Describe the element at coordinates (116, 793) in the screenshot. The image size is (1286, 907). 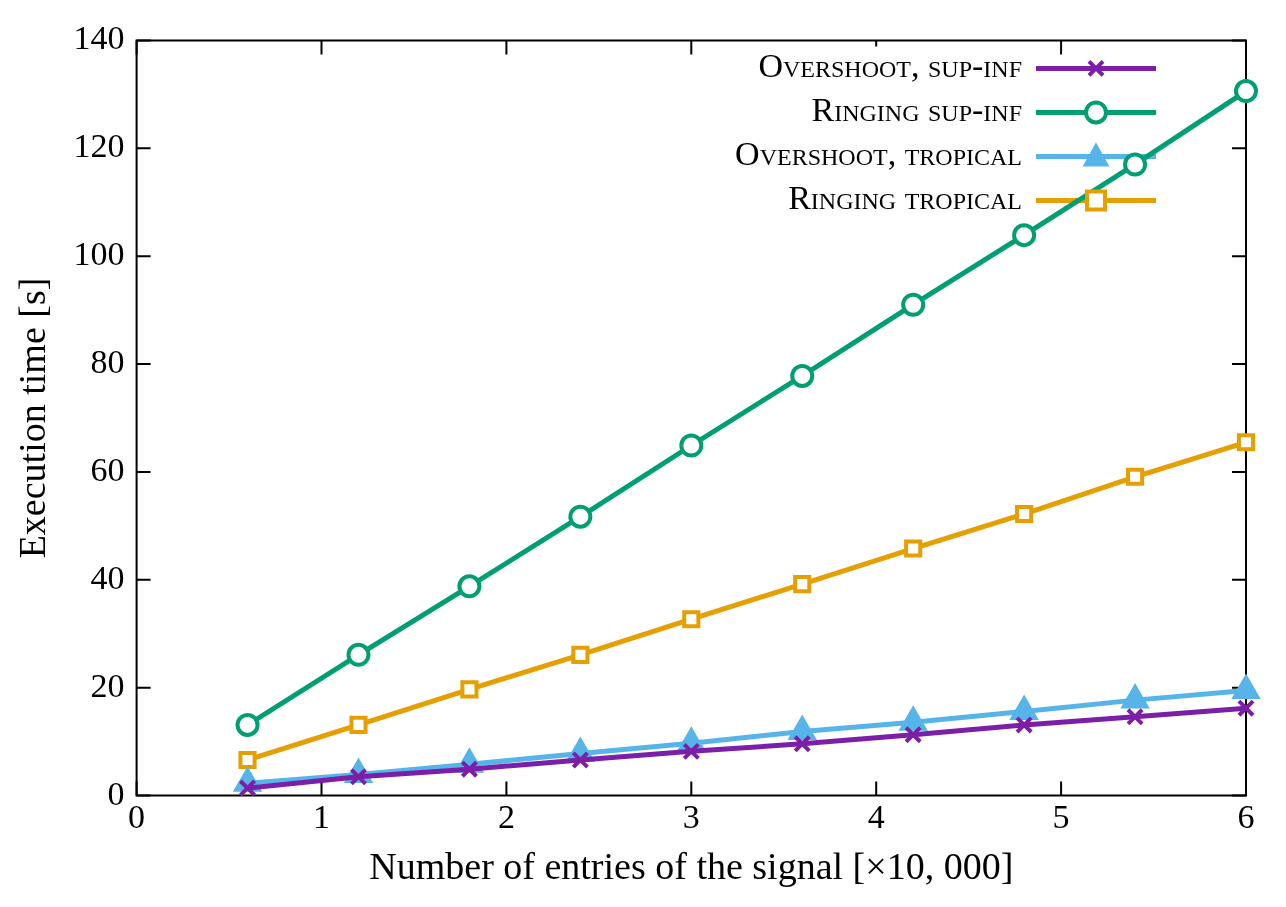
I see `y-tick-label: 0` at that location.